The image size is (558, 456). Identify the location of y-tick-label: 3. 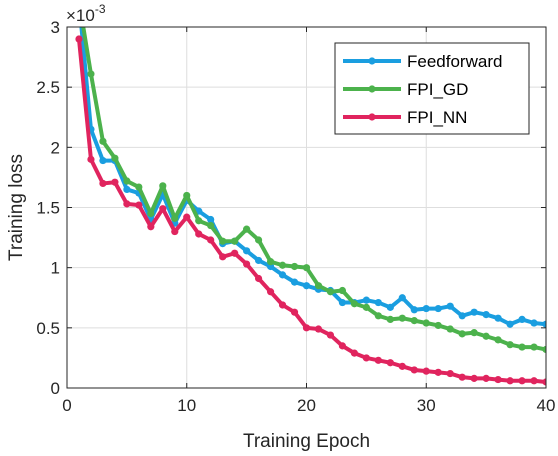
(55, 27).